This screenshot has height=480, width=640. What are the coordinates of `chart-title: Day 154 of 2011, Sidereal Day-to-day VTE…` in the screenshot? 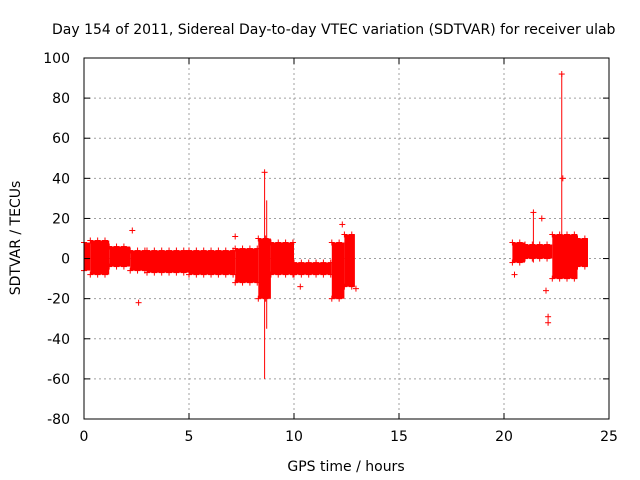 It's located at (334, 30).